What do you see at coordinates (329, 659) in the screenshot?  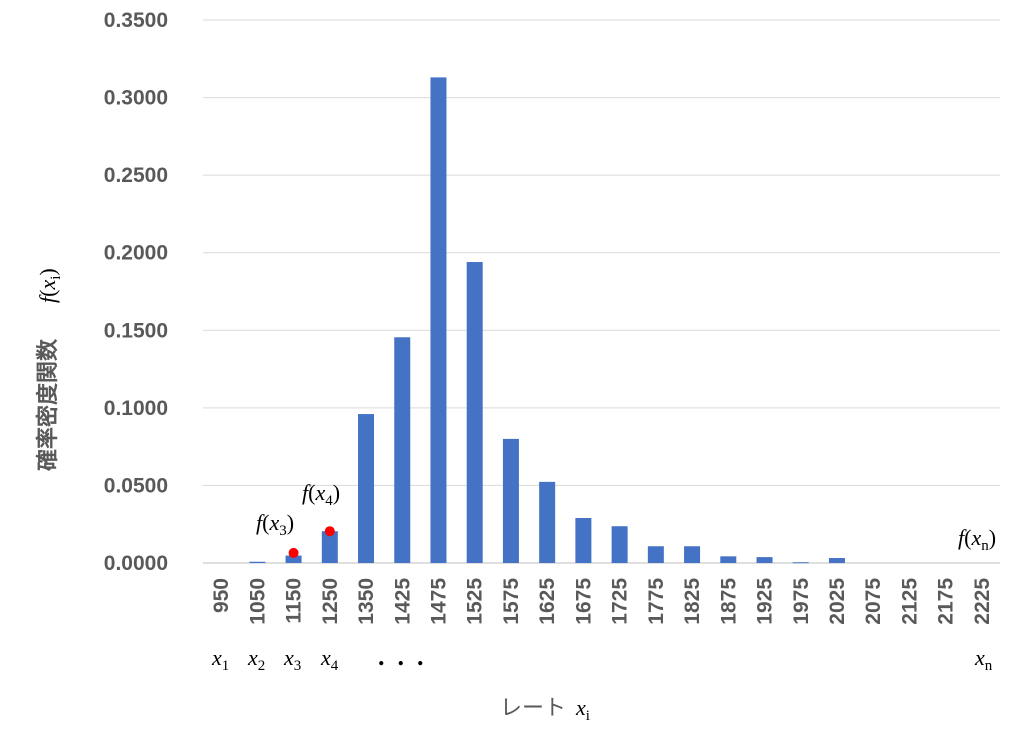 I see `x-marker-4: x4` at bounding box center [329, 659].